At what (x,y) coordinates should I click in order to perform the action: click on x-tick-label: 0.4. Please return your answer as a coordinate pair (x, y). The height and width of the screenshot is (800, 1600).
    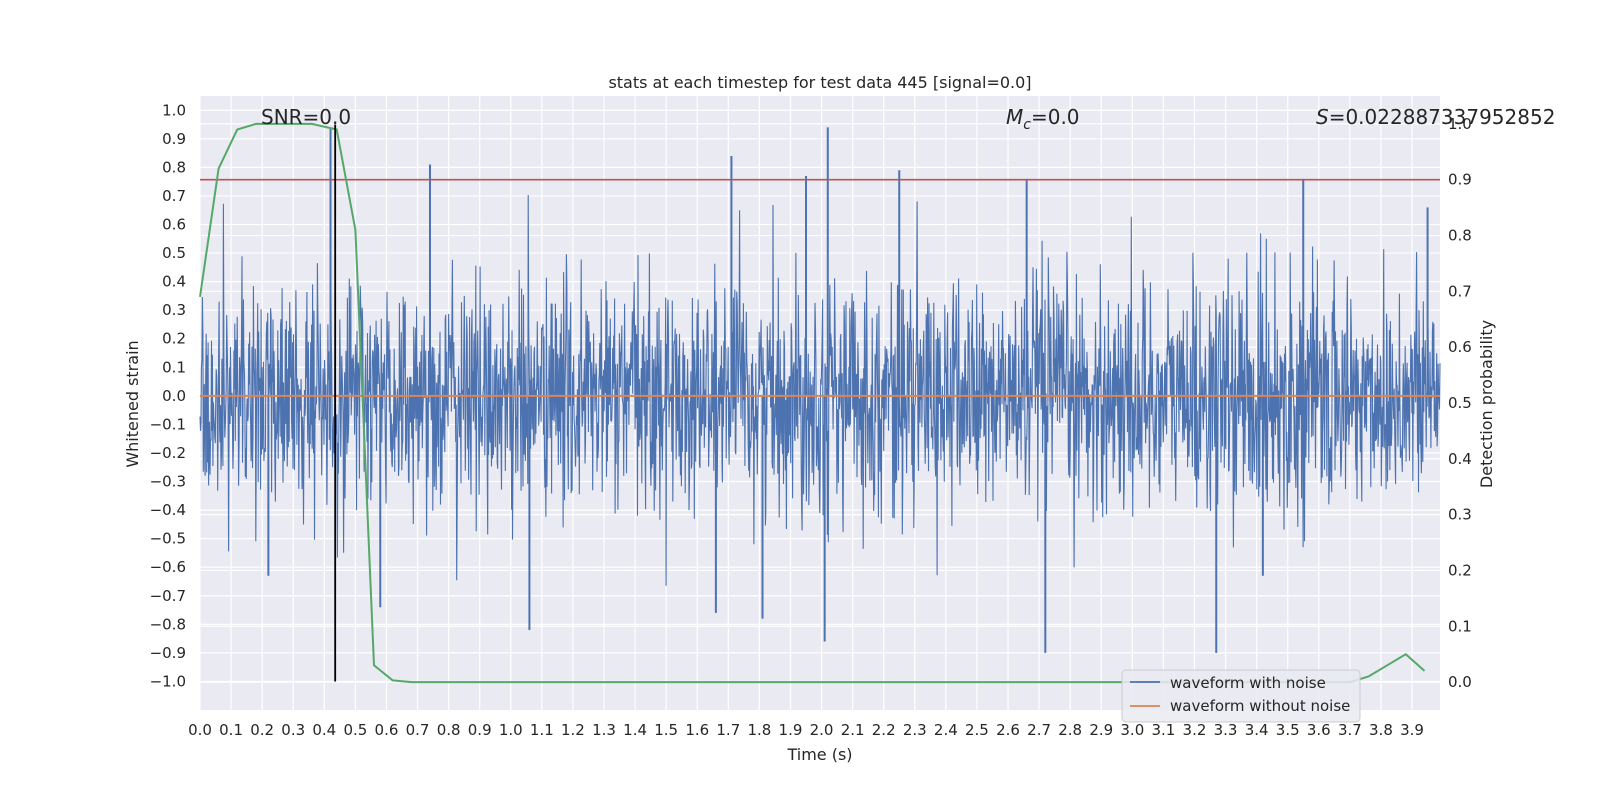
    Looking at the image, I should click on (324, 730).